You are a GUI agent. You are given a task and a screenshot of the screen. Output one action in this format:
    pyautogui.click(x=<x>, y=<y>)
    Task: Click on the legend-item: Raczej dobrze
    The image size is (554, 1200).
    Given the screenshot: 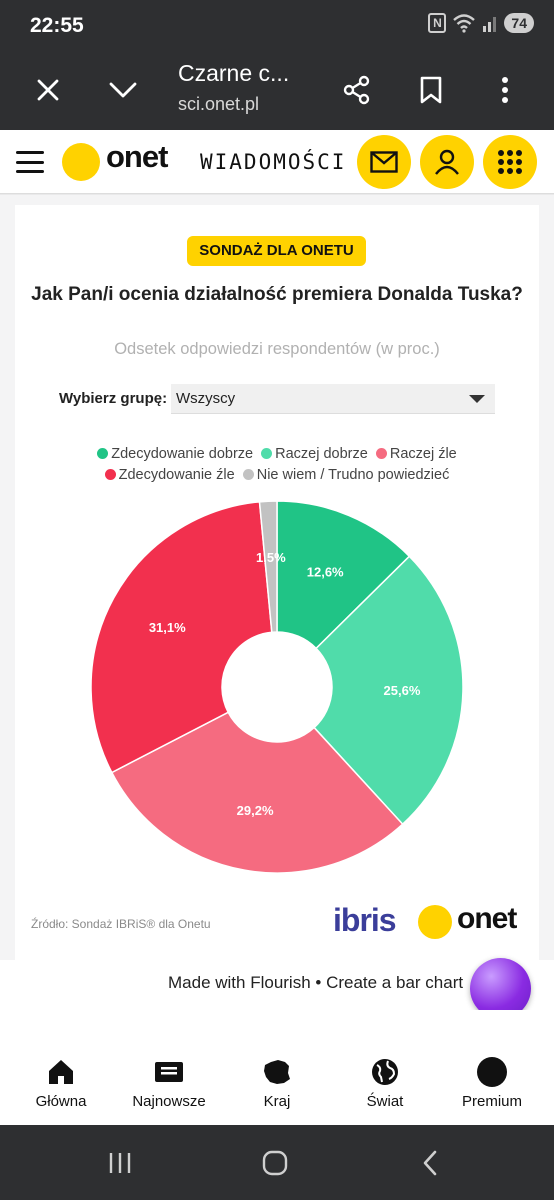 What is the action you would take?
    pyautogui.click(x=314, y=454)
    